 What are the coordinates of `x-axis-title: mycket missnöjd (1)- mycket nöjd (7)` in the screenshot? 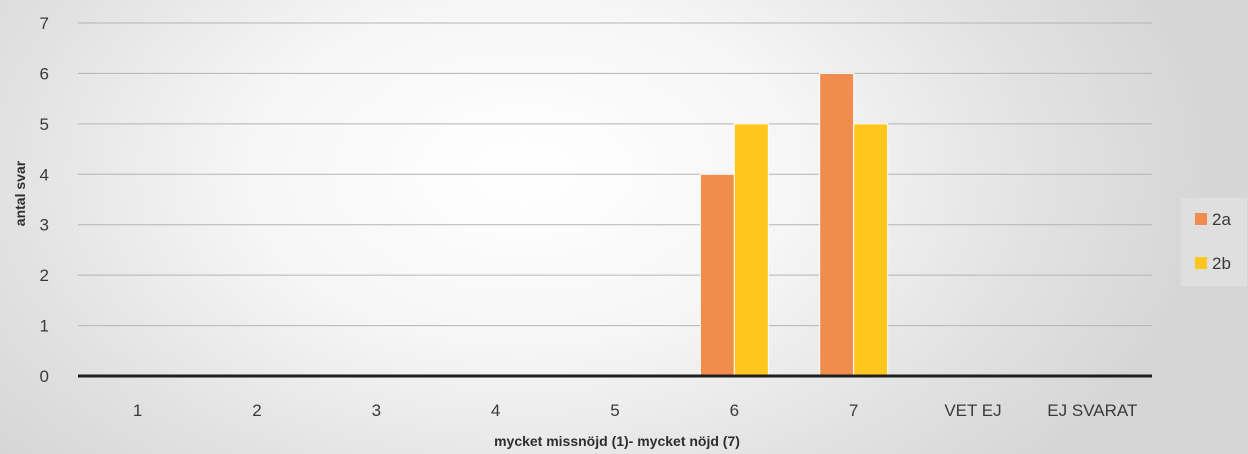 It's located at (617, 441).